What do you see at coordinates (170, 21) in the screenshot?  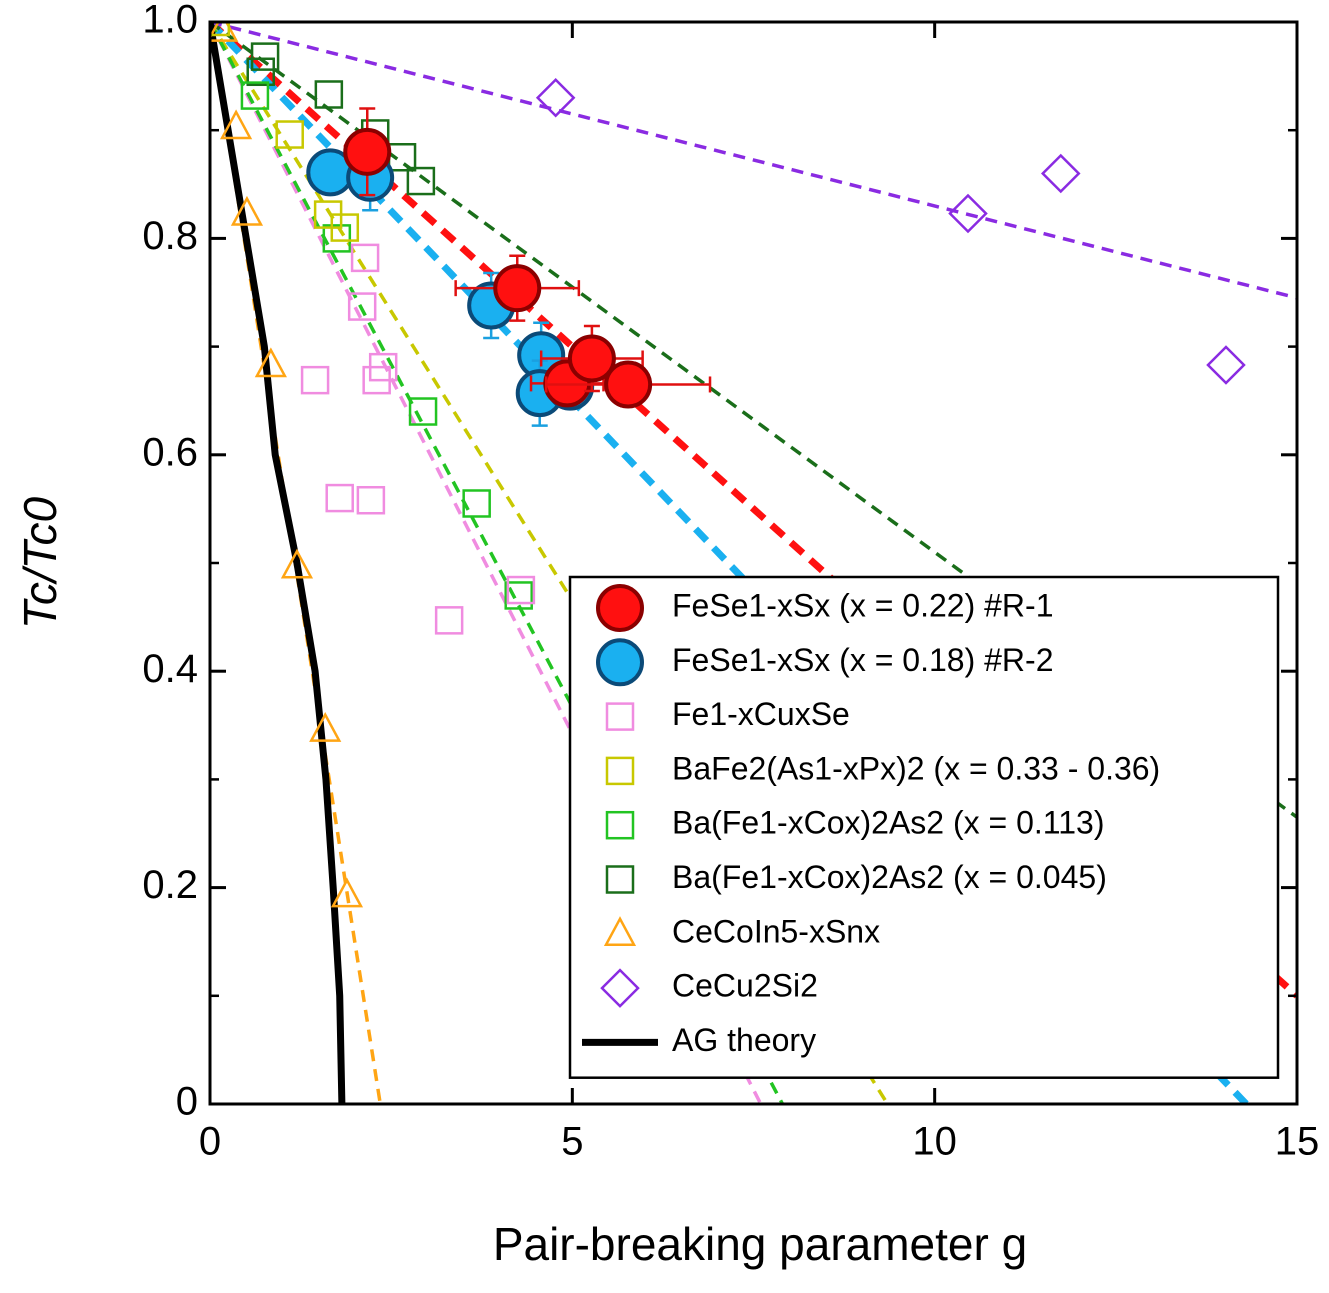 I see `y-tick-label: 1.0` at bounding box center [170, 21].